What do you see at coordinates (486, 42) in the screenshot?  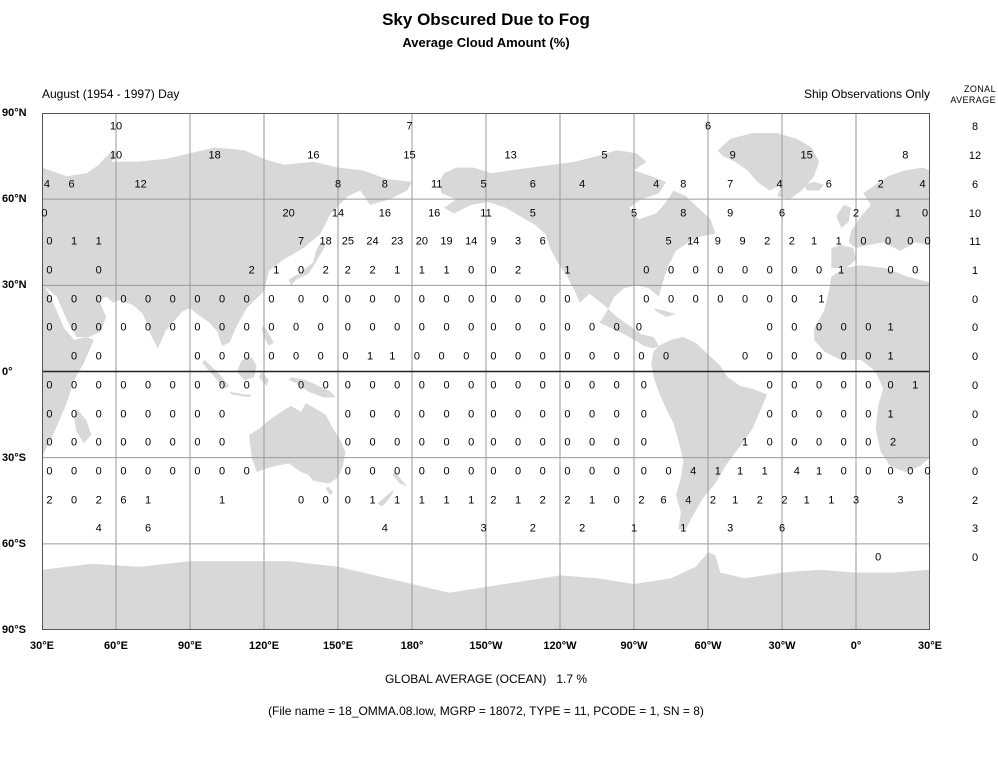 I see `page-subtitle: Average Cloud Amount (%)` at bounding box center [486, 42].